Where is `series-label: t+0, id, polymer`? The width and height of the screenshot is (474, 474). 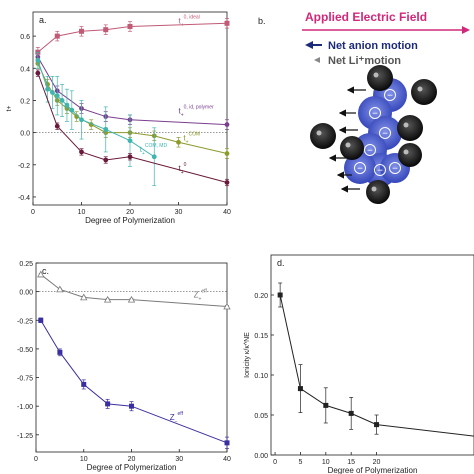
series-label: t+0, id, polymer is located at coordinates (197, 111).